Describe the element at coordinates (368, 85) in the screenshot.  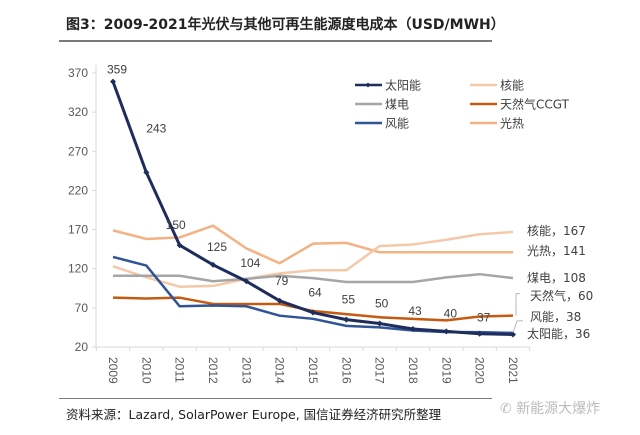
I see `legend-marker` at that location.